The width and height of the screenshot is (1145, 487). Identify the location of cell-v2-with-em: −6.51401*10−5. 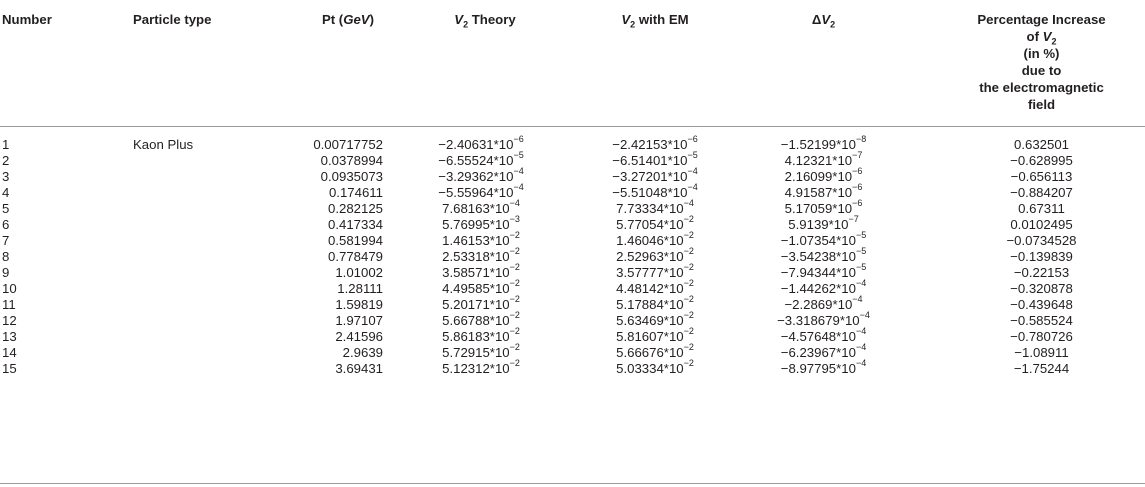
(655, 159).